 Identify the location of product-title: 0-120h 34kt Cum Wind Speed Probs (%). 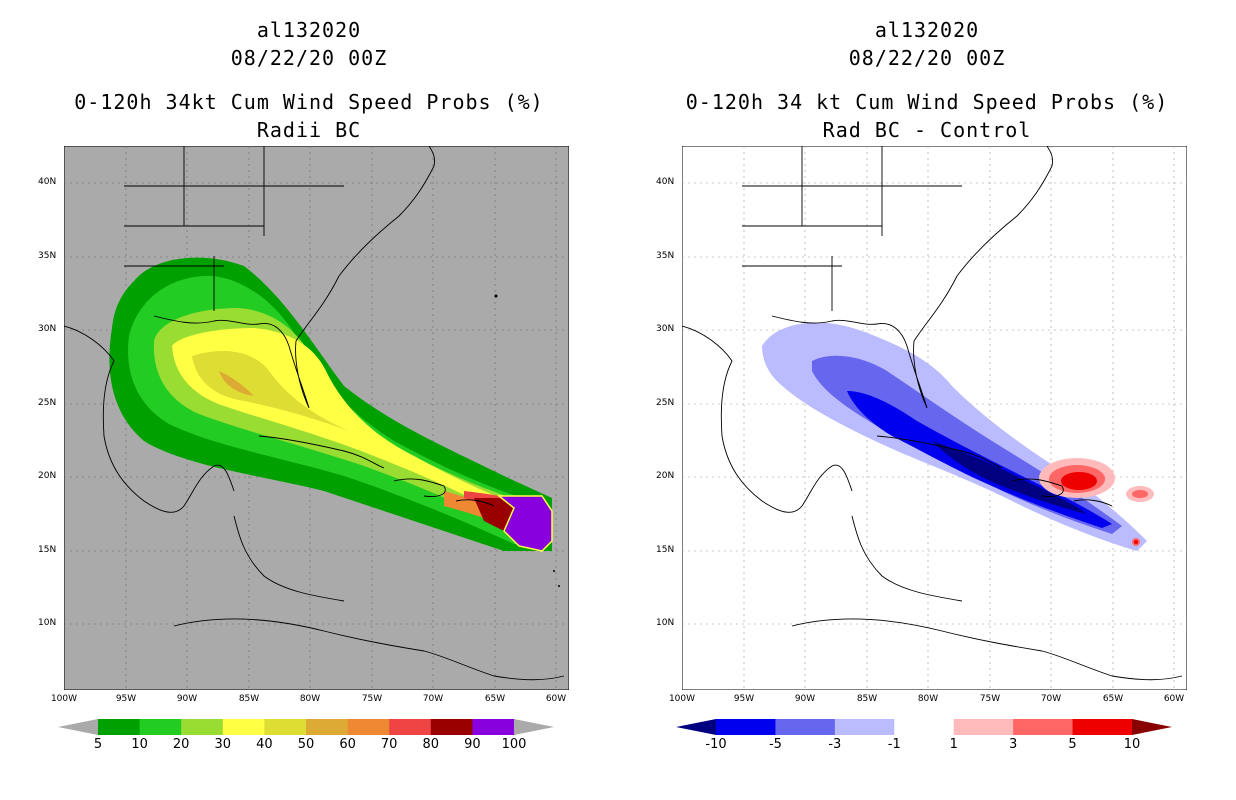
(309, 102).